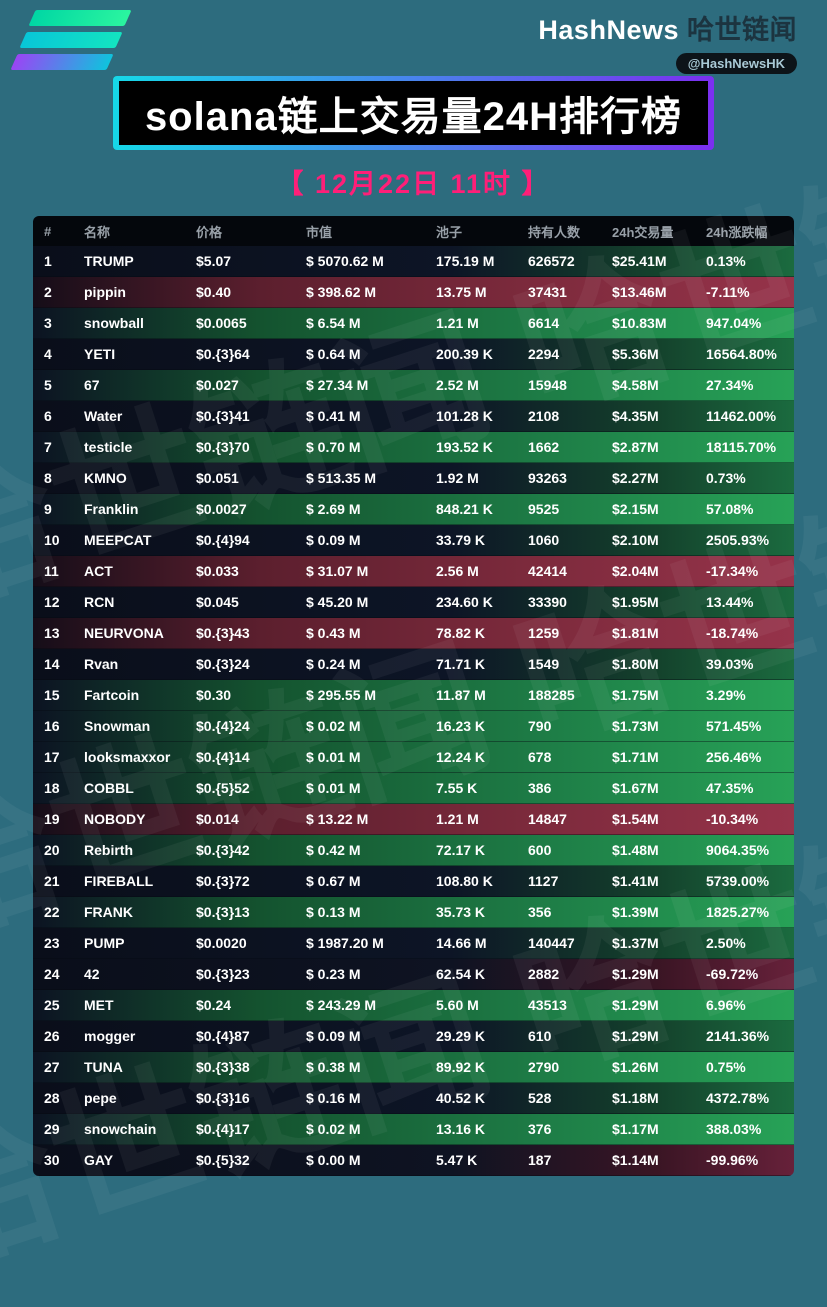 The image size is (827, 1307). What do you see at coordinates (48, 385) in the screenshot?
I see `cell-rank: 5` at bounding box center [48, 385].